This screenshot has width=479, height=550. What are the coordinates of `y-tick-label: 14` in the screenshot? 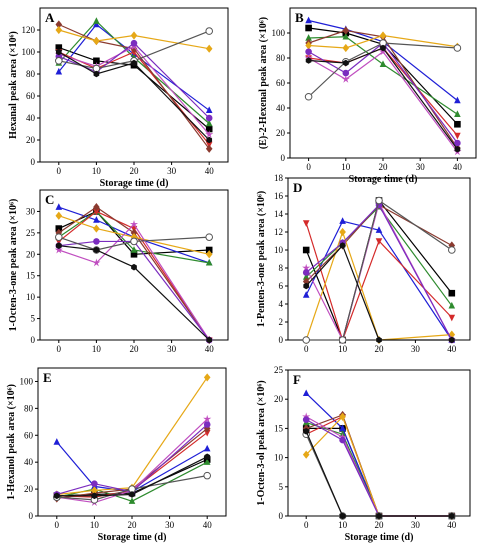 It's located at (279, 214).